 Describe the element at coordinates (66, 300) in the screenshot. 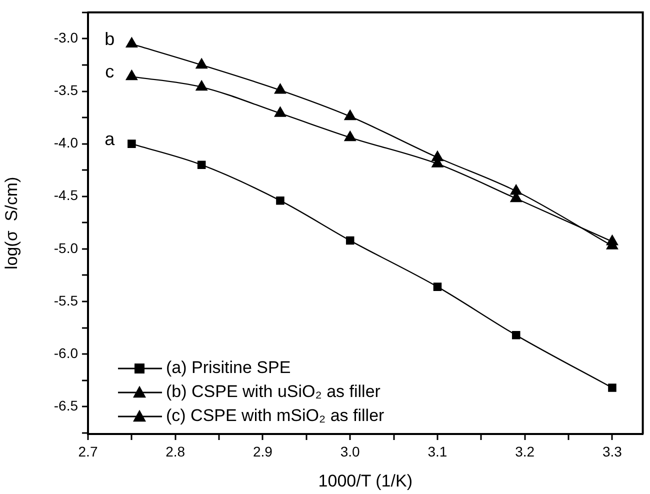

I see `y-tick-label: -5.5` at that location.